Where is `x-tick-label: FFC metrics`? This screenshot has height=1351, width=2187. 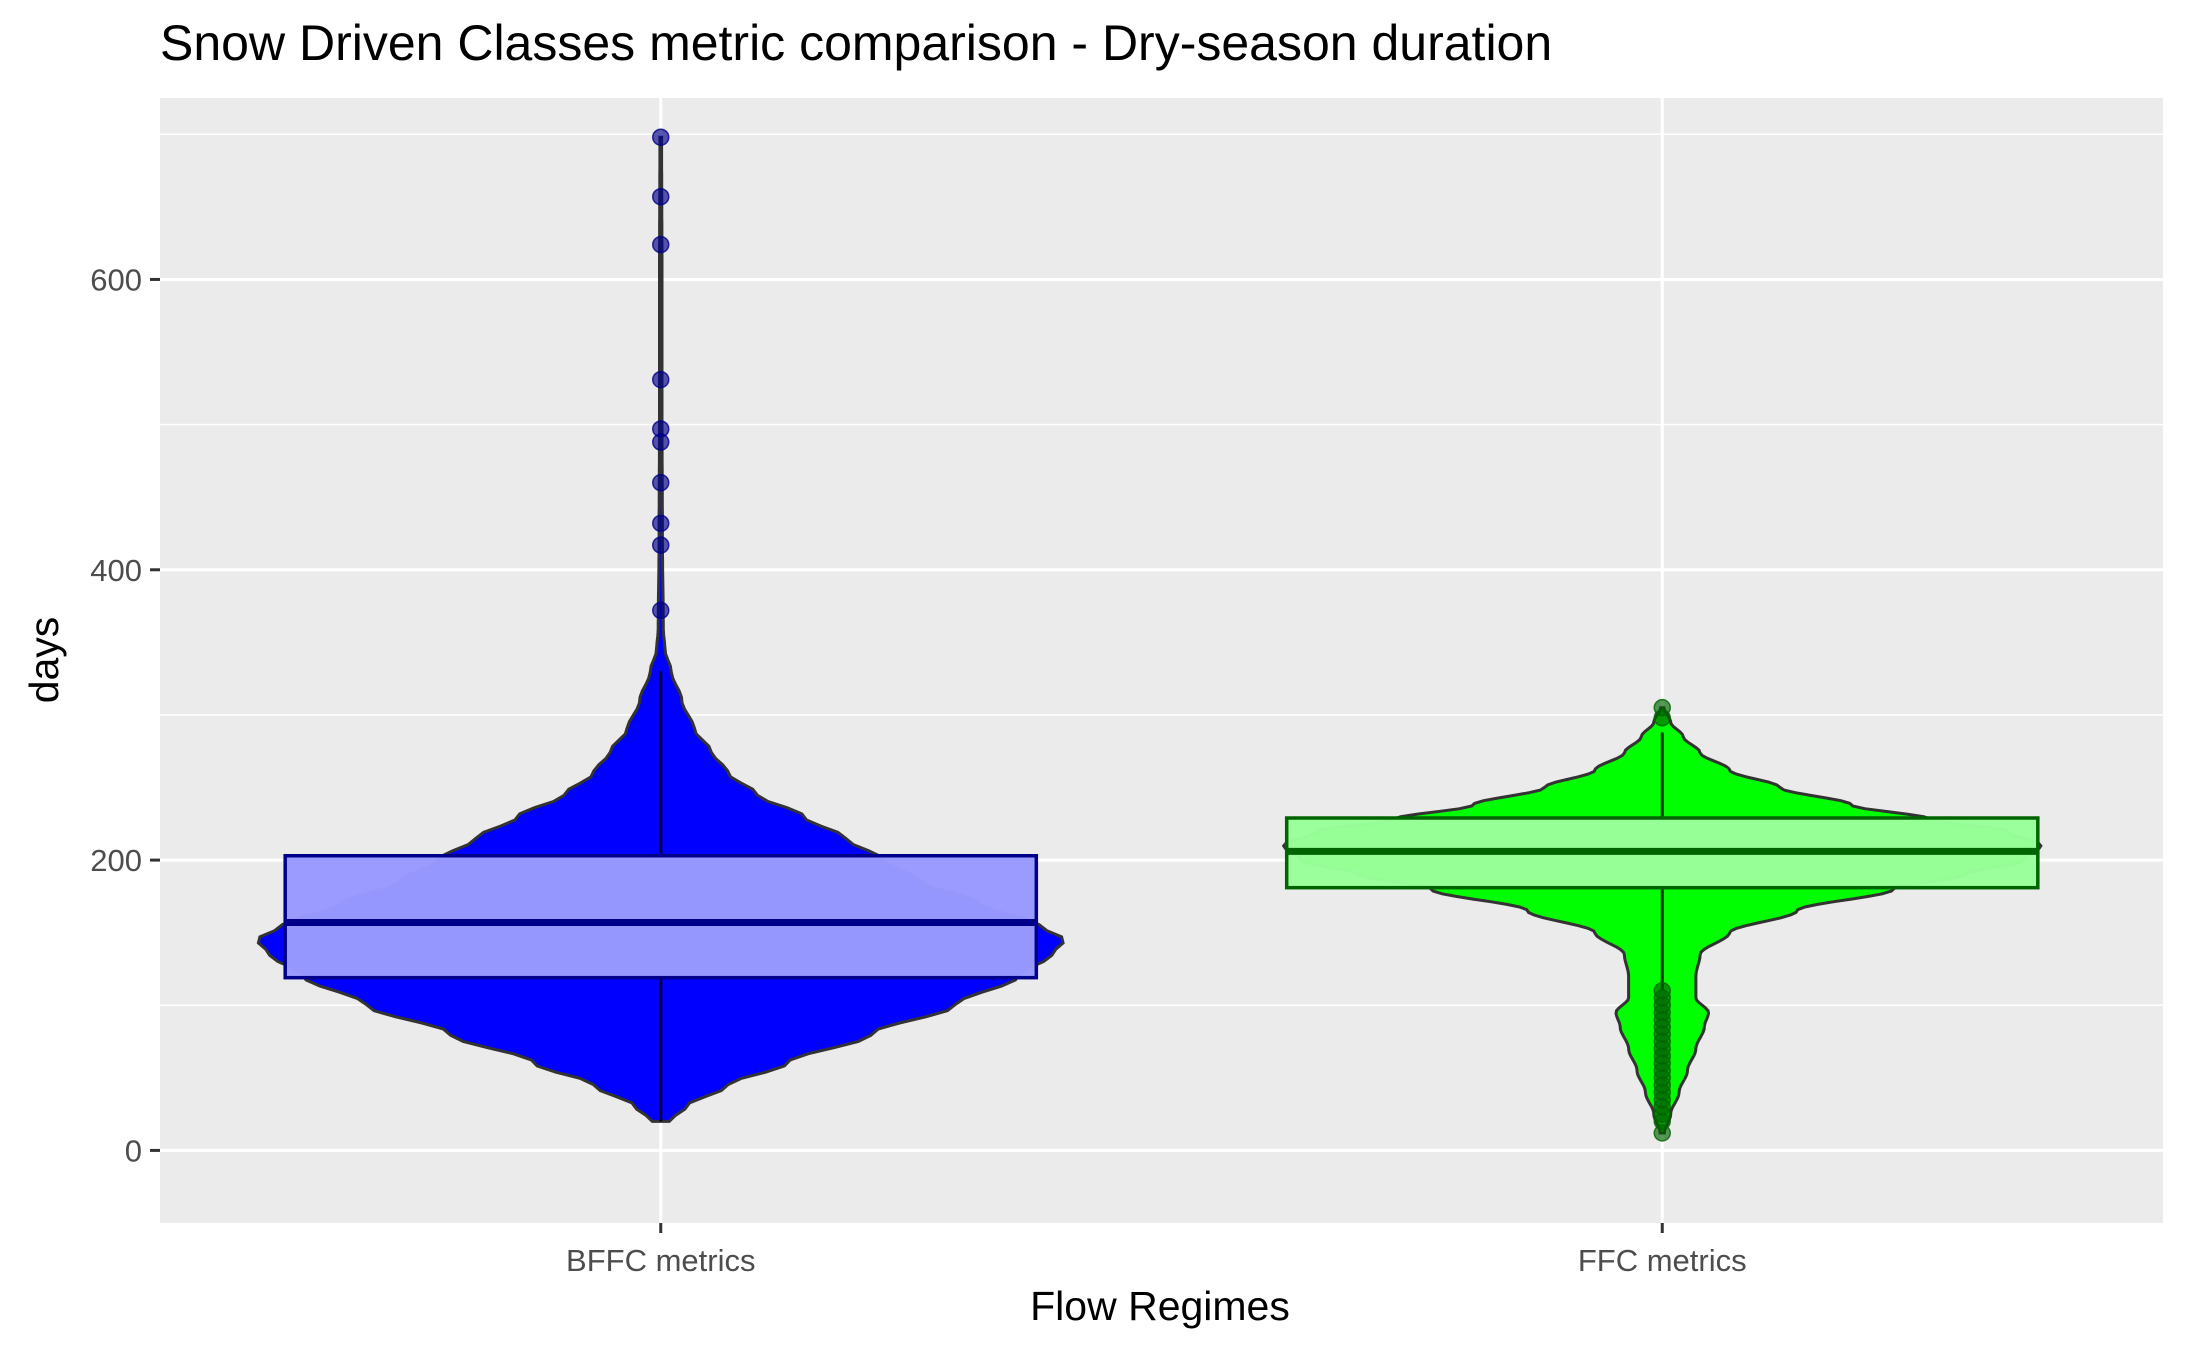 x-tick-label: FFC metrics is located at coordinates (1662, 1260).